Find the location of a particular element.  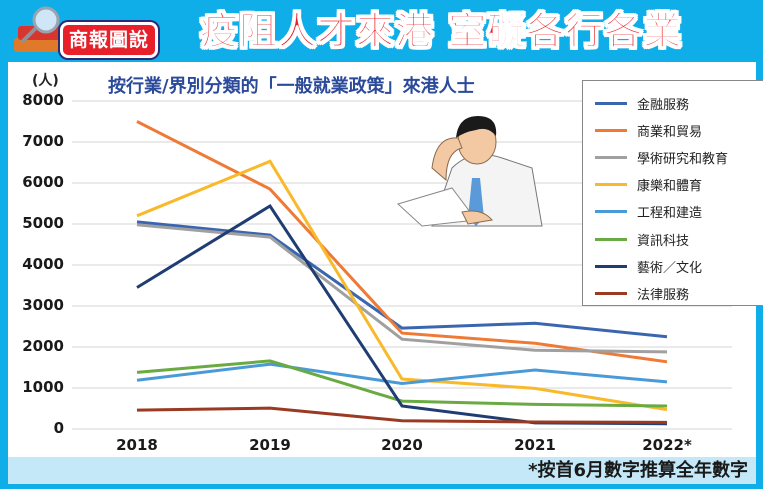

legend-item: 學術研究和教育 is located at coordinates (661, 157).